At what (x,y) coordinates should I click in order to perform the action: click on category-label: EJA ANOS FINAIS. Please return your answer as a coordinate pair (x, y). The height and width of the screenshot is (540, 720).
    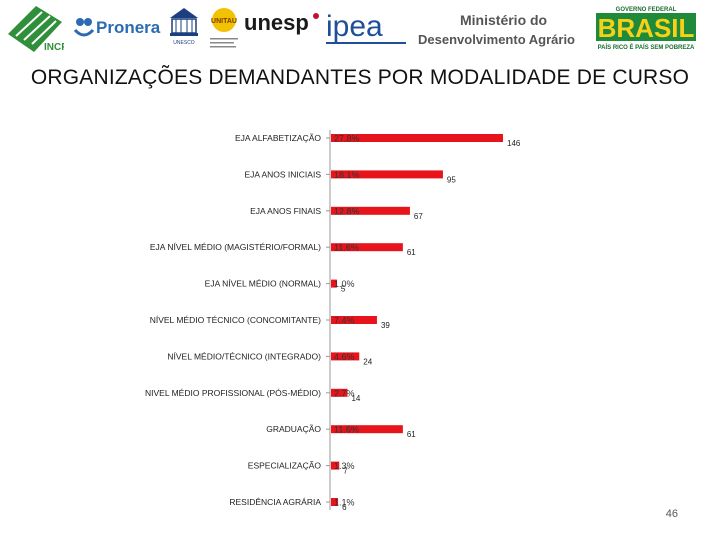
    Looking at the image, I should click on (285, 211).